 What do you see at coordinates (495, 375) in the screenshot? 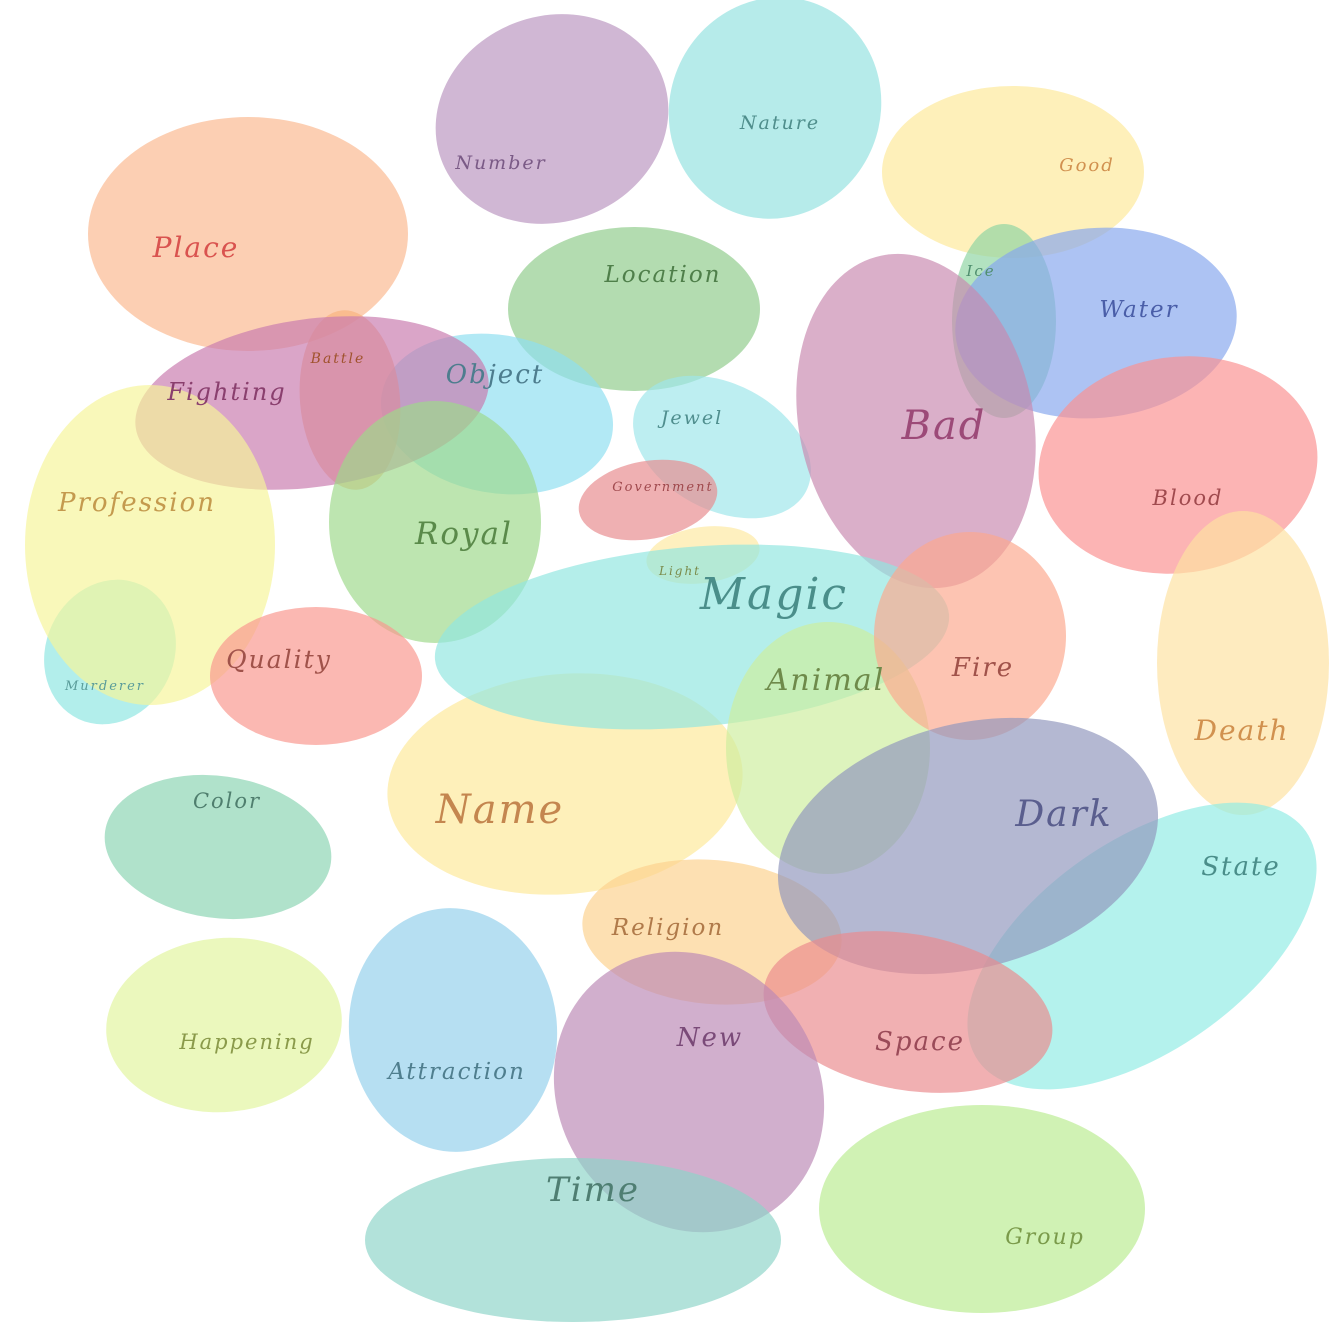
I see `bubble-label-object: Object` at bounding box center [495, 375].